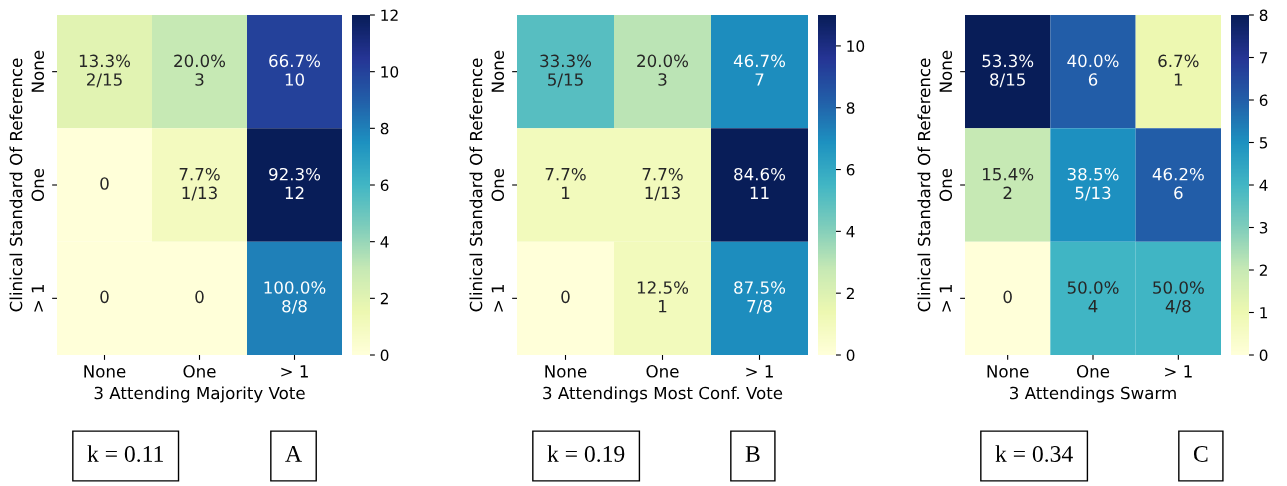 The image size is (1287, 486). Describe the element at coordinates (1093, 394) in the screenshot. I see `x-axis-title: 3 Attendings Swarm` at that location.